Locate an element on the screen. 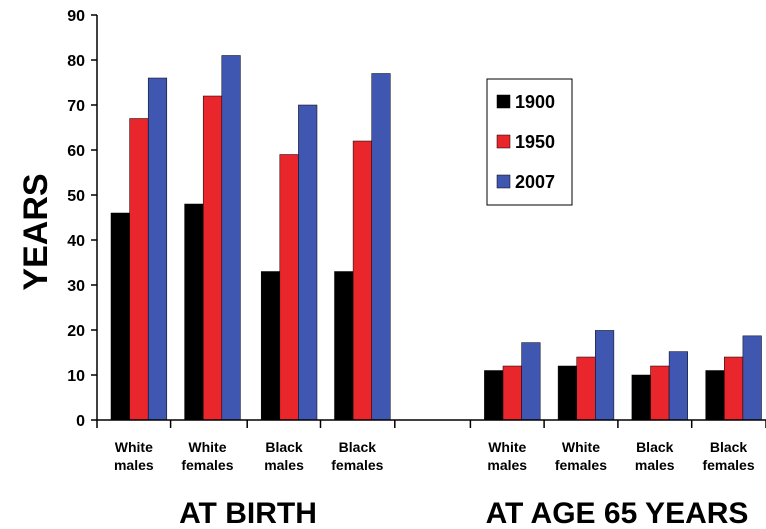 The image size is (766, 529). legend-swatch-1900 is located at coordinates (503, 101).